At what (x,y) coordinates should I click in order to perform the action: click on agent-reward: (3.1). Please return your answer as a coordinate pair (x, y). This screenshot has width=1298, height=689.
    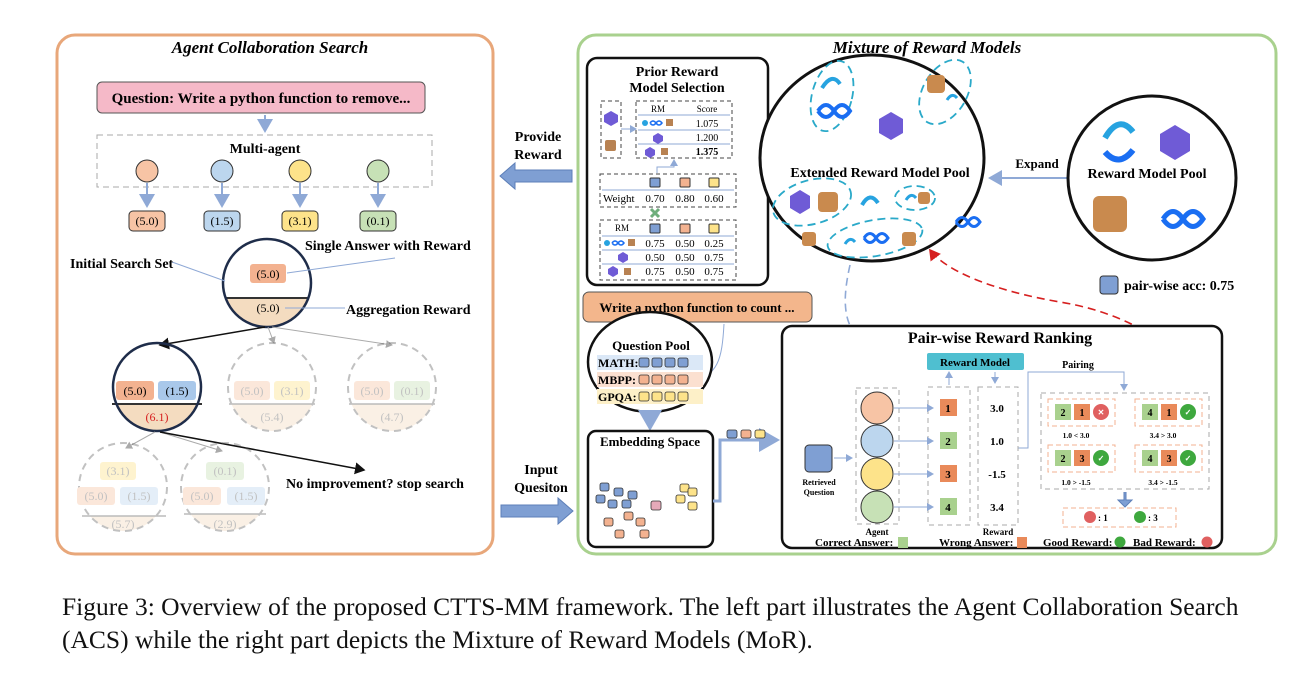
    Looking at the image, I should click on (300, 221).